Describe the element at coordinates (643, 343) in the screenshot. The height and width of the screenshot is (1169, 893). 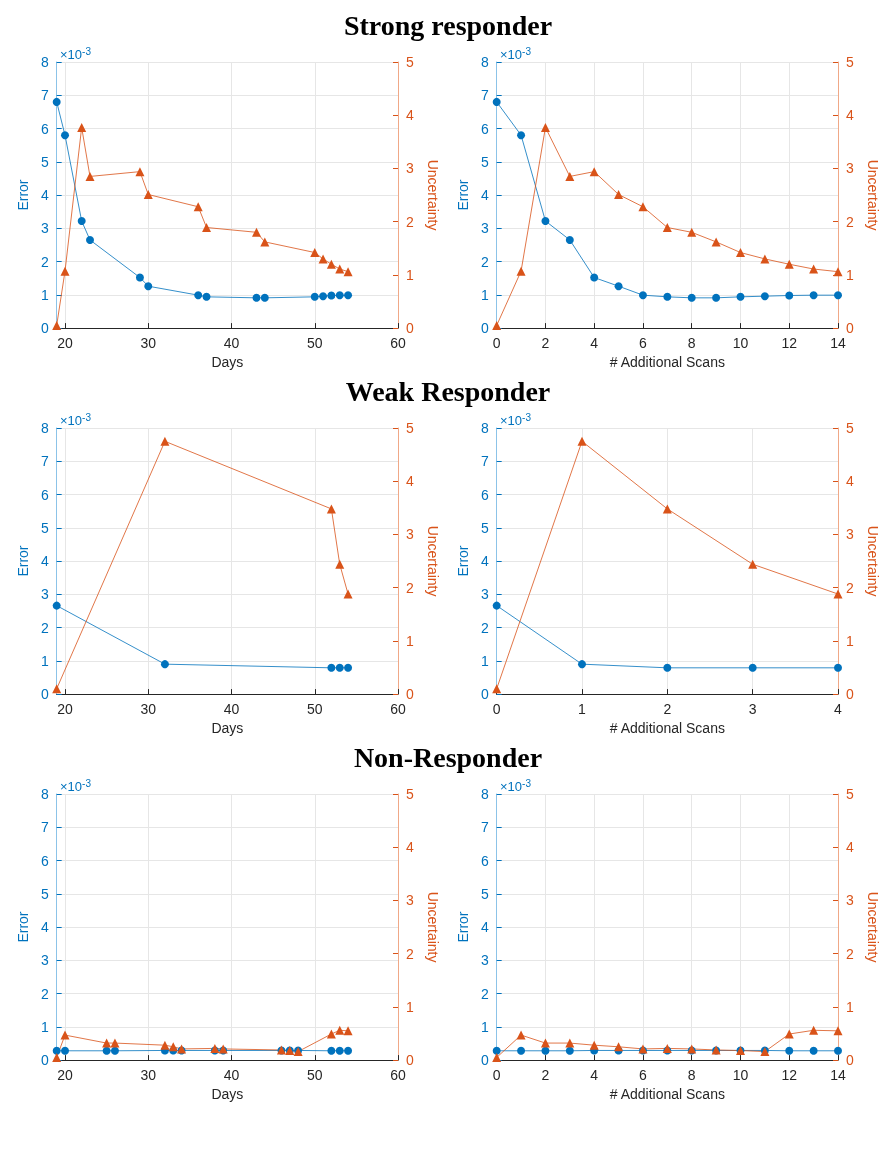
I see `x-tick-label: 6` at that location.